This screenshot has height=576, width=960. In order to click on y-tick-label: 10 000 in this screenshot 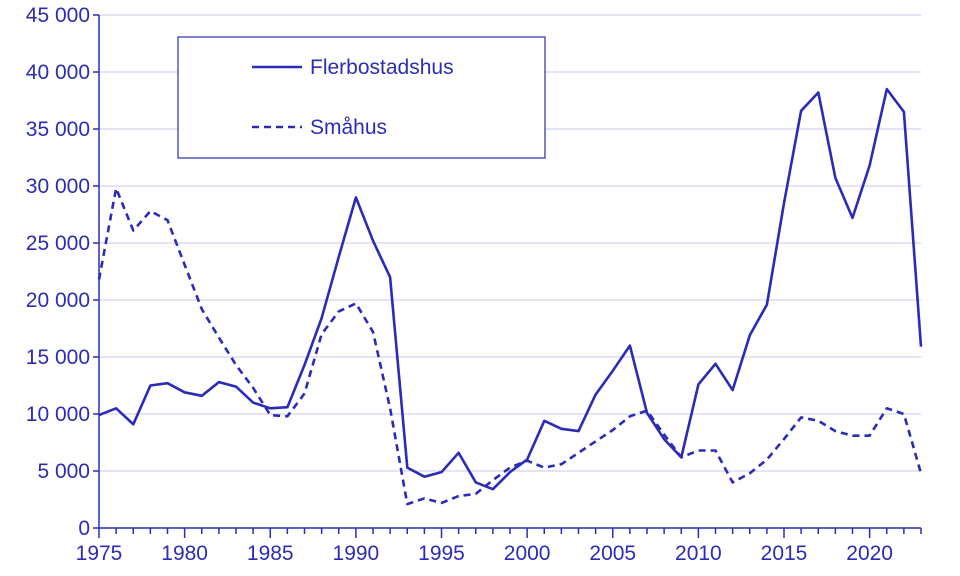, I will do `click(58, 414)`.